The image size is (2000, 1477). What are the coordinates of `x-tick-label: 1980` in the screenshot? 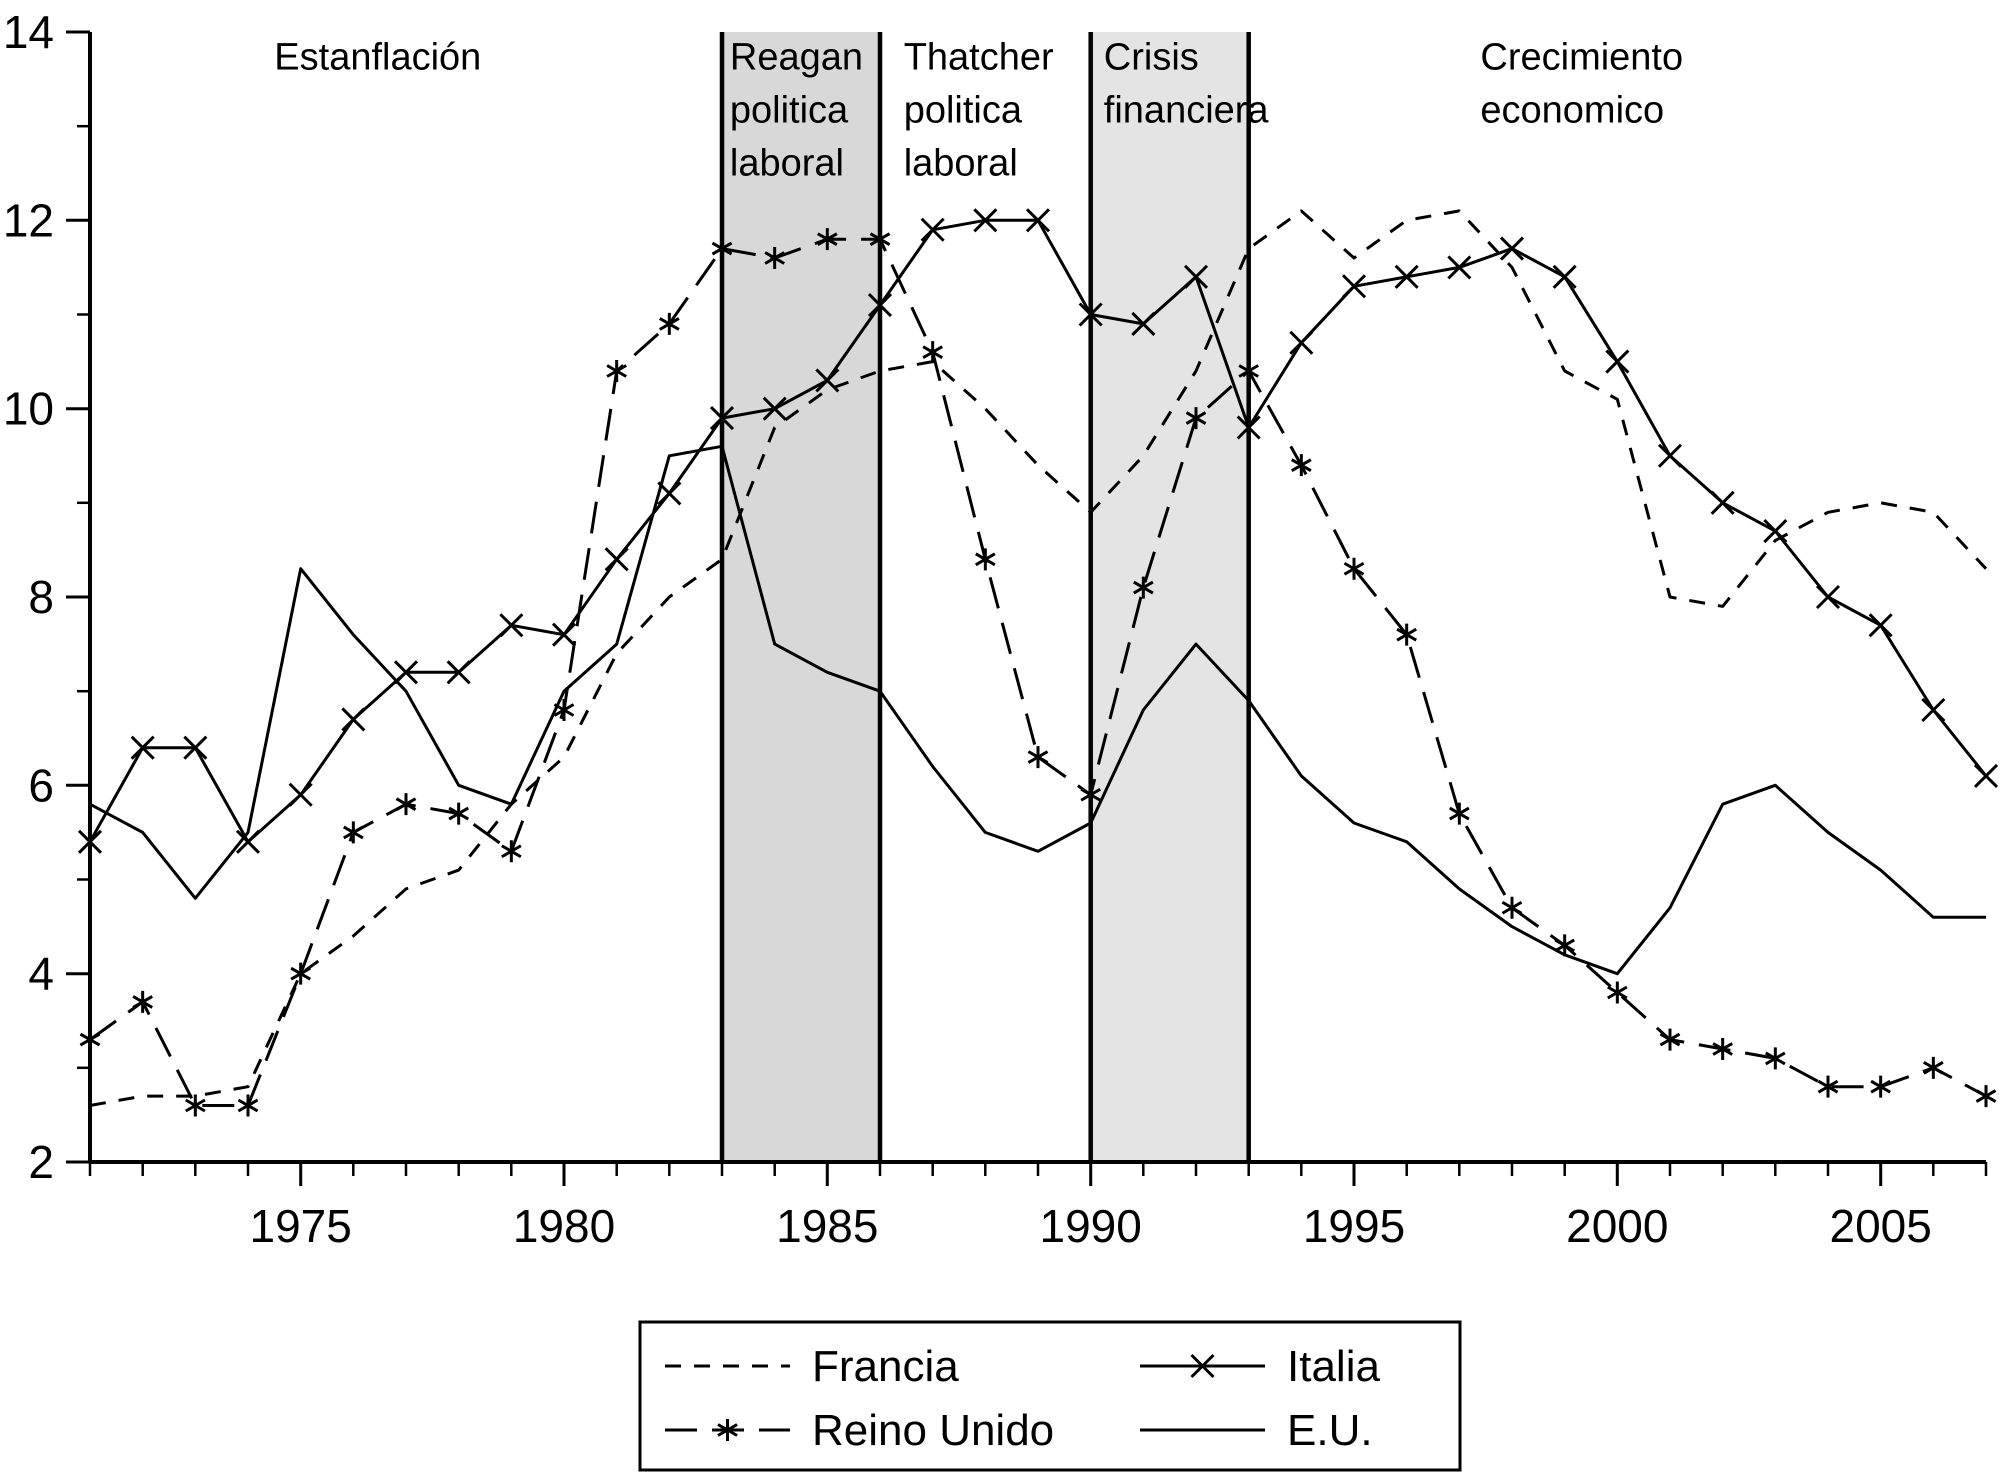 It's located at (564, 1226).